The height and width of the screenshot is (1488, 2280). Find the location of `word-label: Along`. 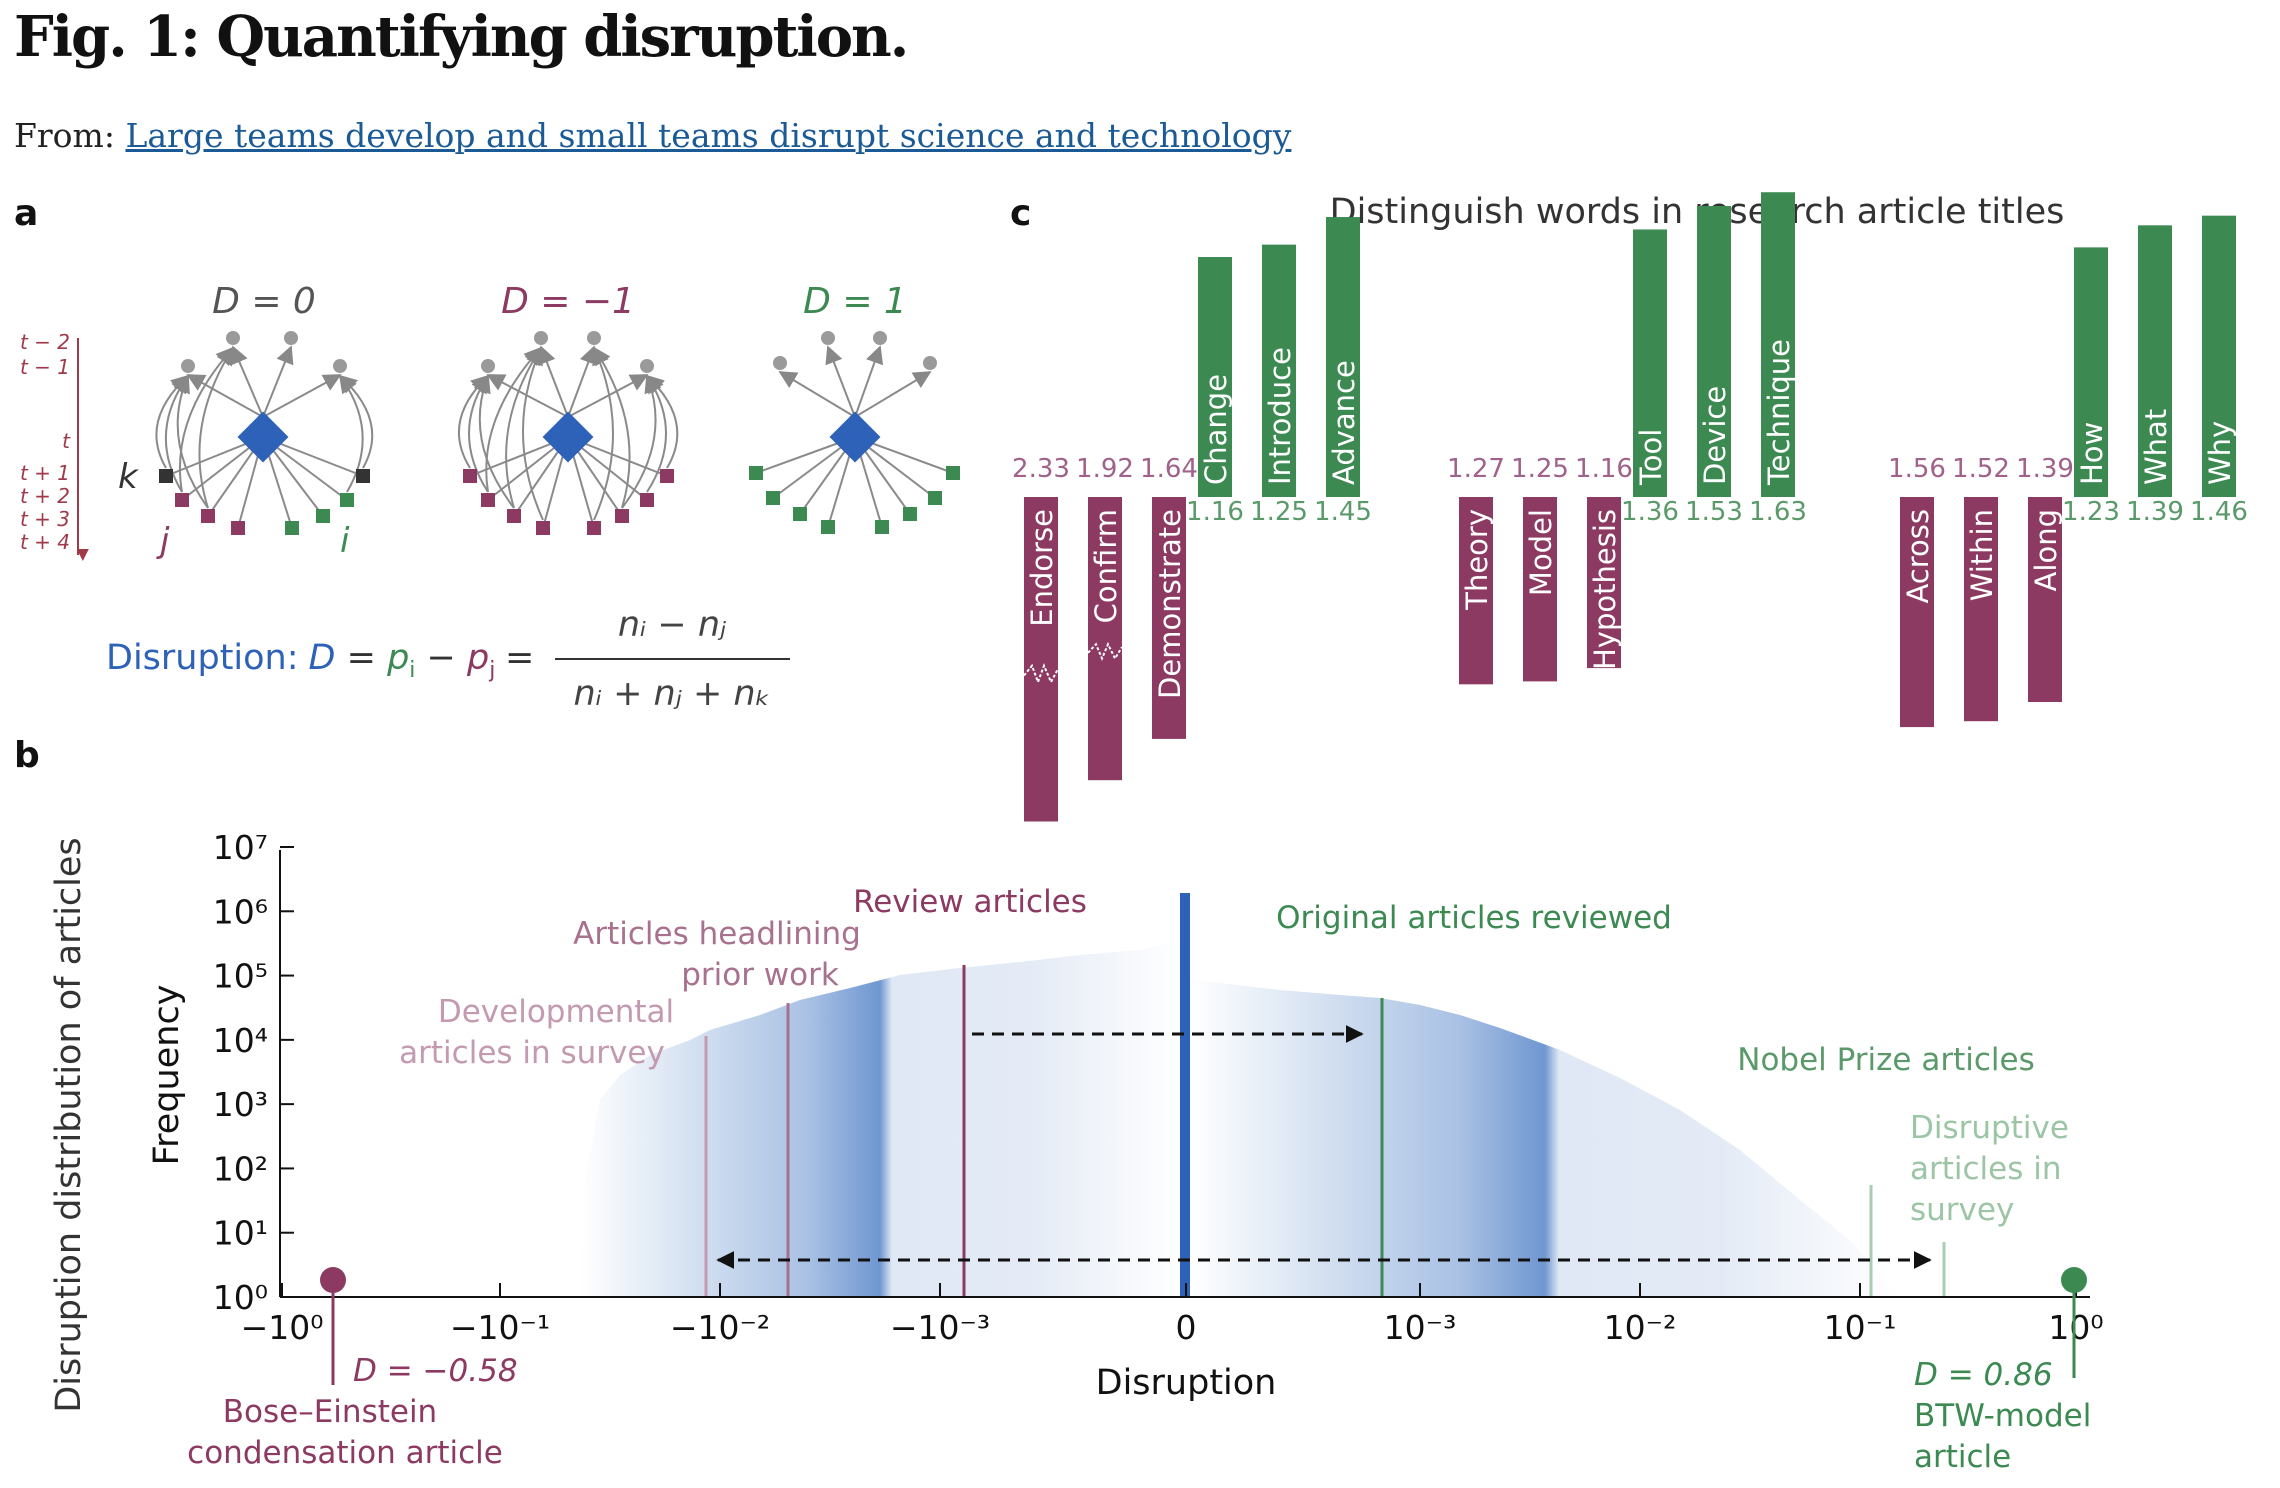

word-label: Along is located at coordinates (2046, 550).